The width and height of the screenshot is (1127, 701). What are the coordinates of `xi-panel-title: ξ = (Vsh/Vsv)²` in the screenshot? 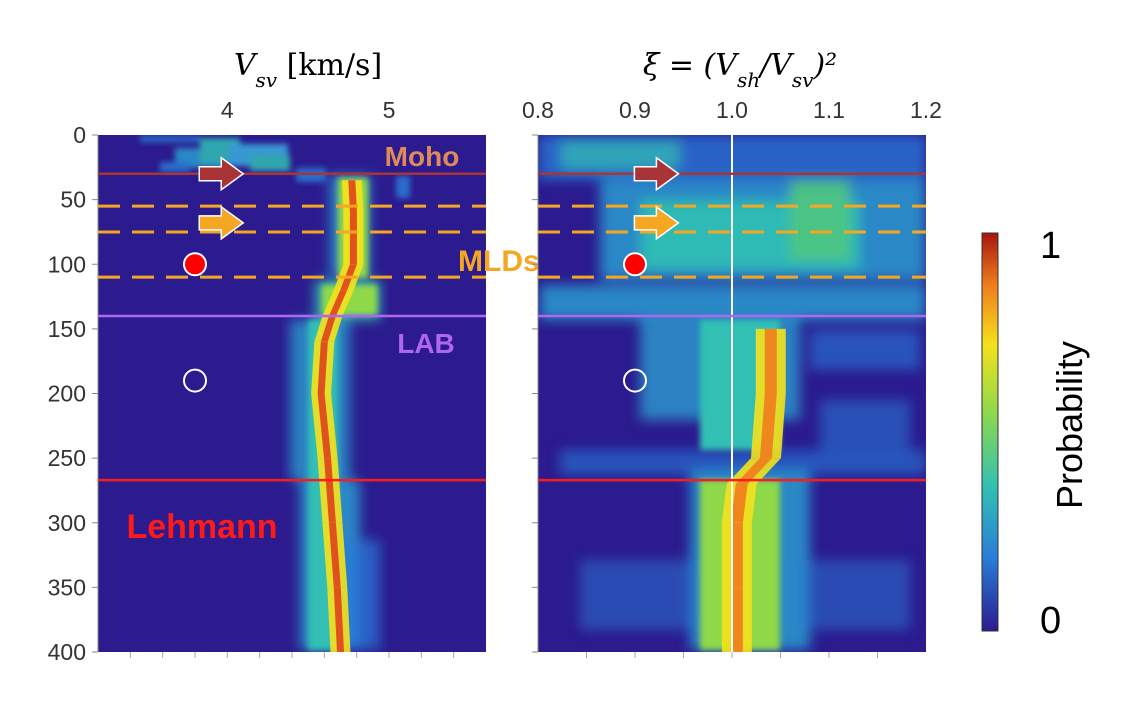 It's located at (740, 70).